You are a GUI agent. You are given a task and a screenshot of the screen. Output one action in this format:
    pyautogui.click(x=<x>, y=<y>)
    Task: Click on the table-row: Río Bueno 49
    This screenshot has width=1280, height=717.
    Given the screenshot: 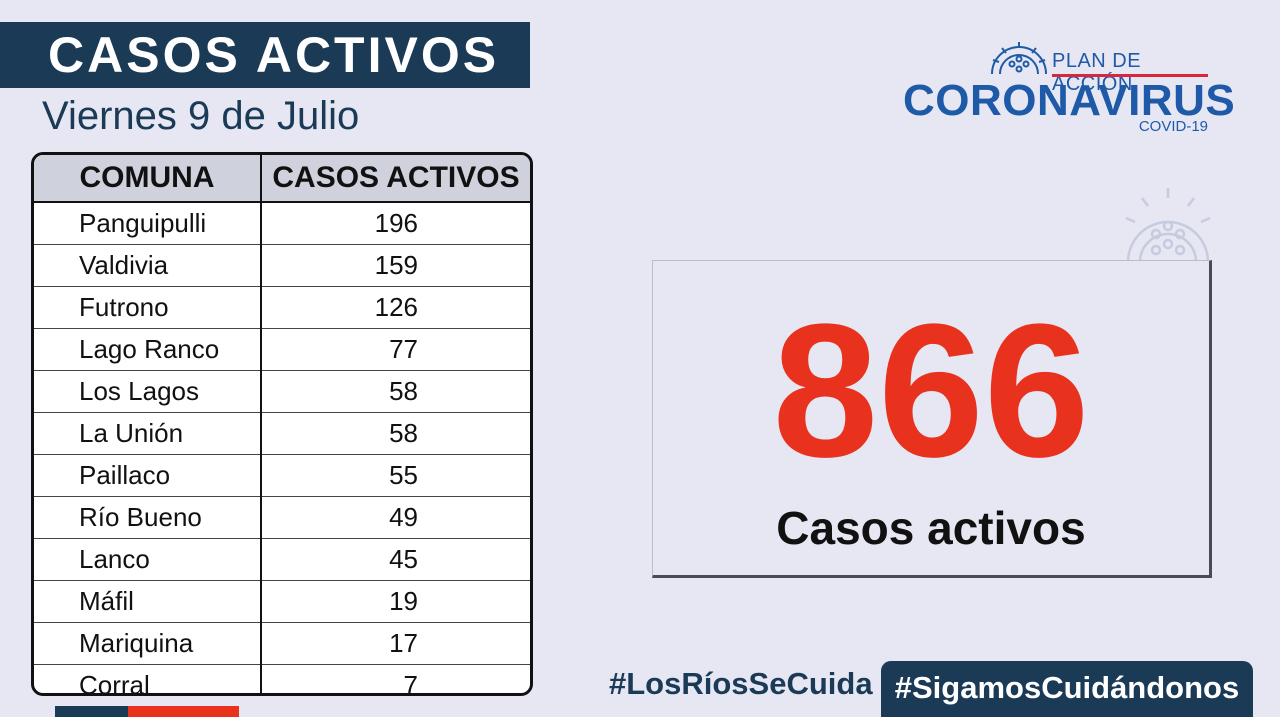 What is the action you would take?
    pyautogui.click(x=282, y=517)
    